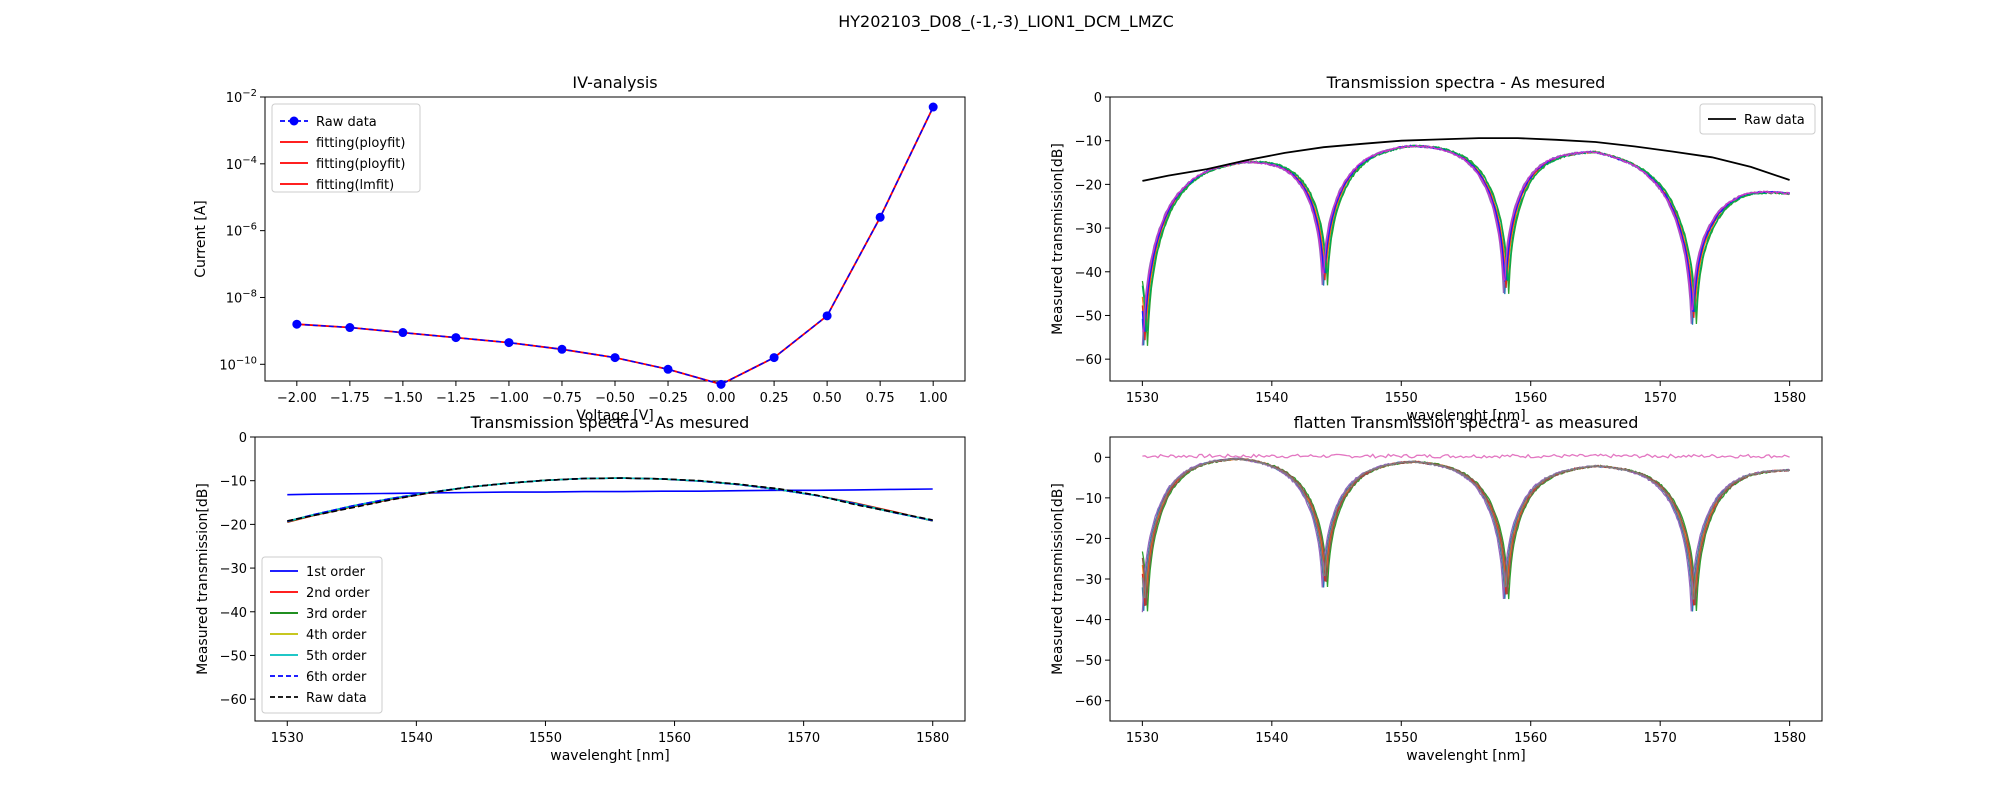 This screenshot has width=2000, height=800. Describe the element at coordinates (721, 398) in the screenshot. I see `x-tick-label: 0.00` at that location.